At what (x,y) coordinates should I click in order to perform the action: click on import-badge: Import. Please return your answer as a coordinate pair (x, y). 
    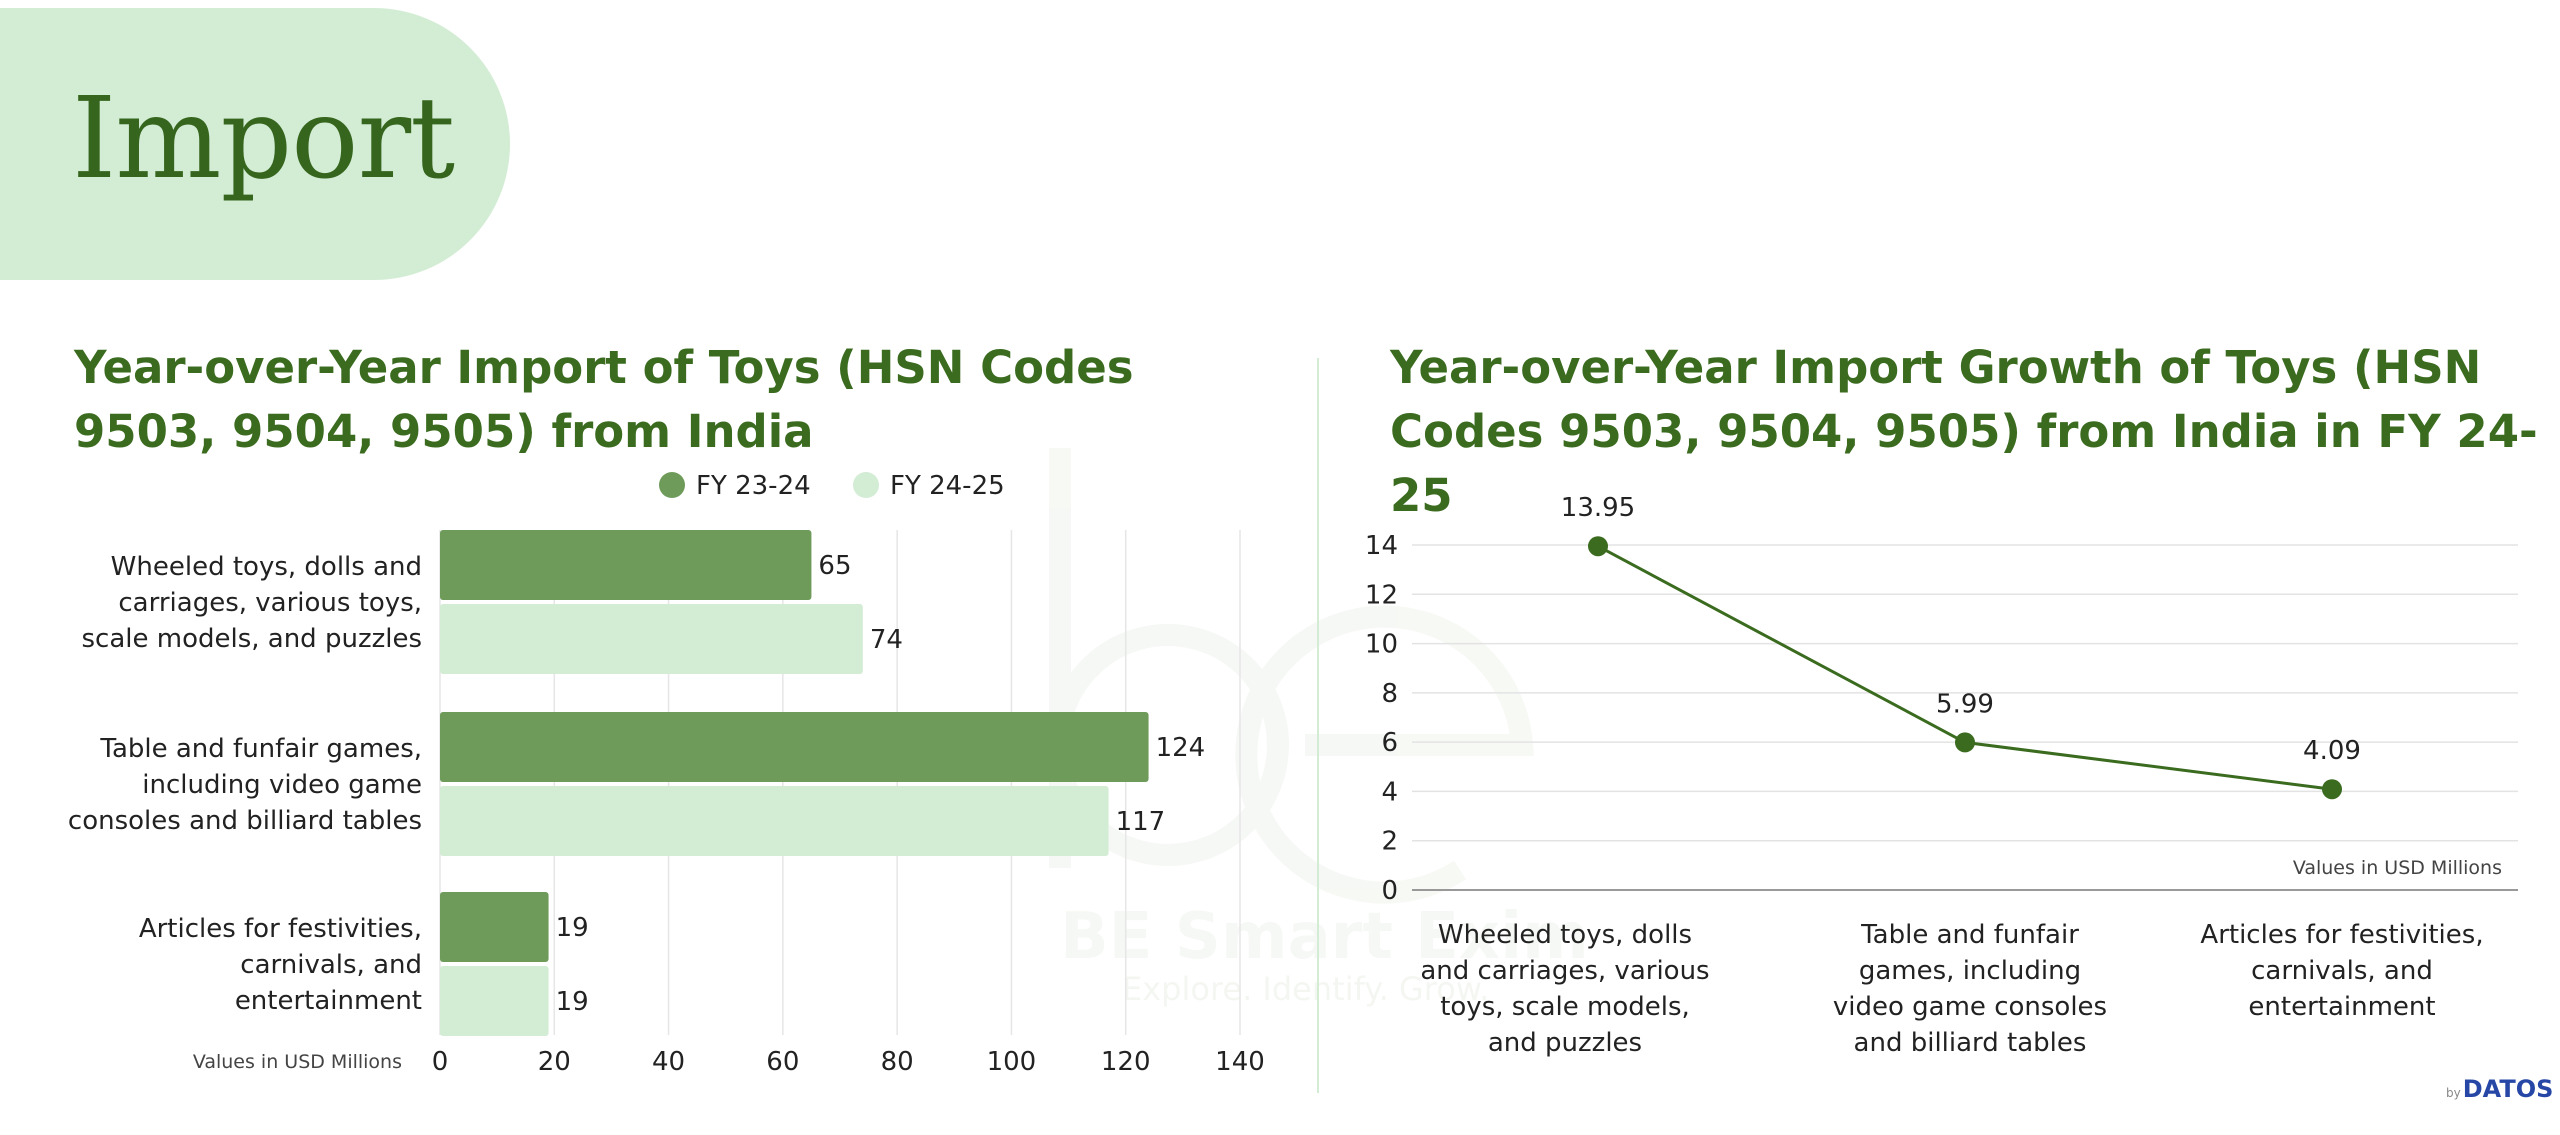
    Looking at the image, I should click on (255, 144).